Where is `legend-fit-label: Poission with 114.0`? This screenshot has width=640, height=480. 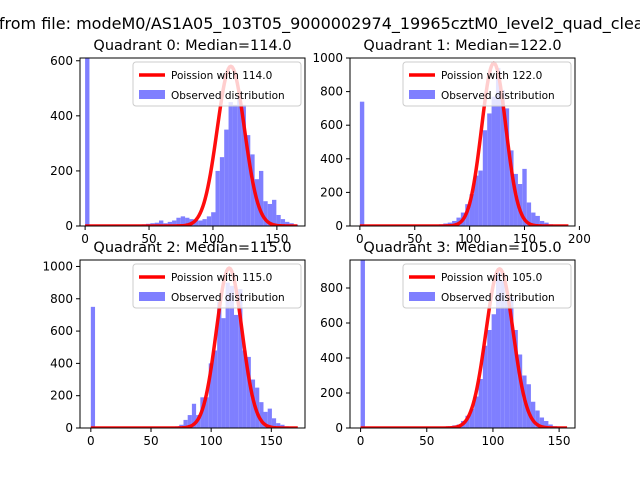 legend-fit-label: Poission with 114.0 is located at coordinates (221, 76).